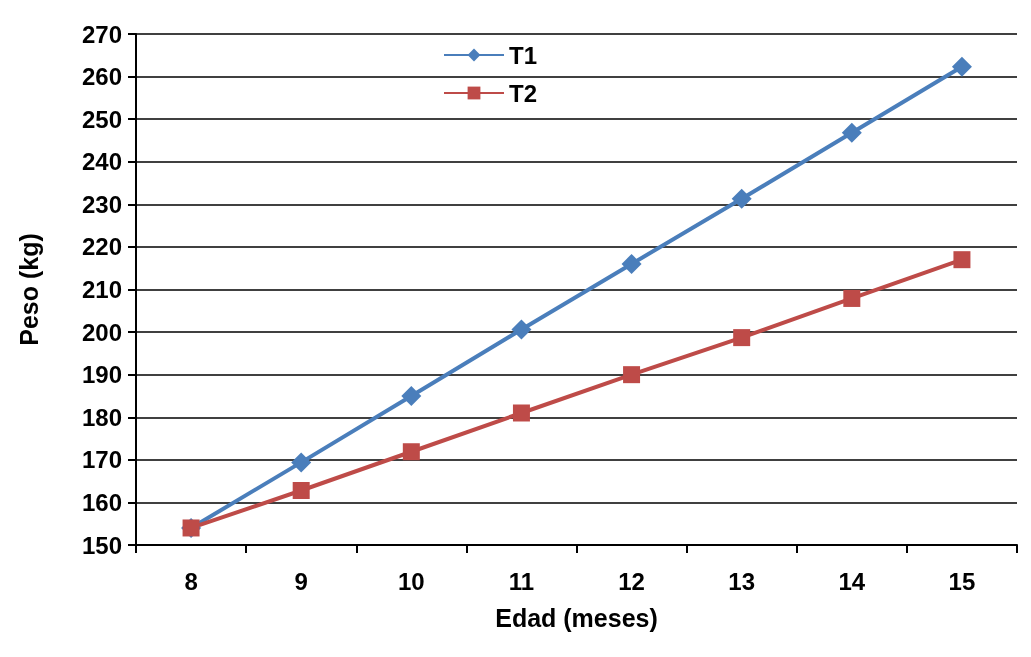 The width and height of the screenshot is (1031, 657). What do you see at coordinates (101, 502) in the screenshot?
I see `y-tick-label: 160` at bounding box center [101, 502].